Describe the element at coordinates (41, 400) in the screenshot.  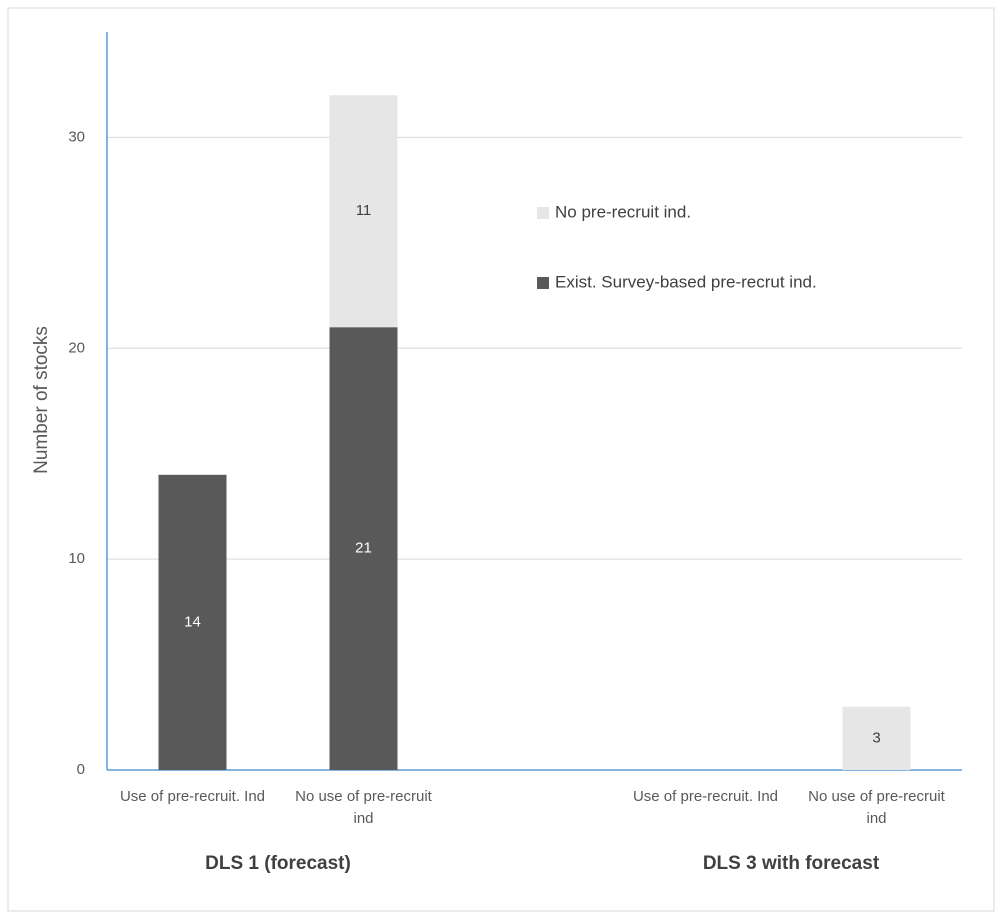
I see `y-axis-title: Number of stocks` at that location.